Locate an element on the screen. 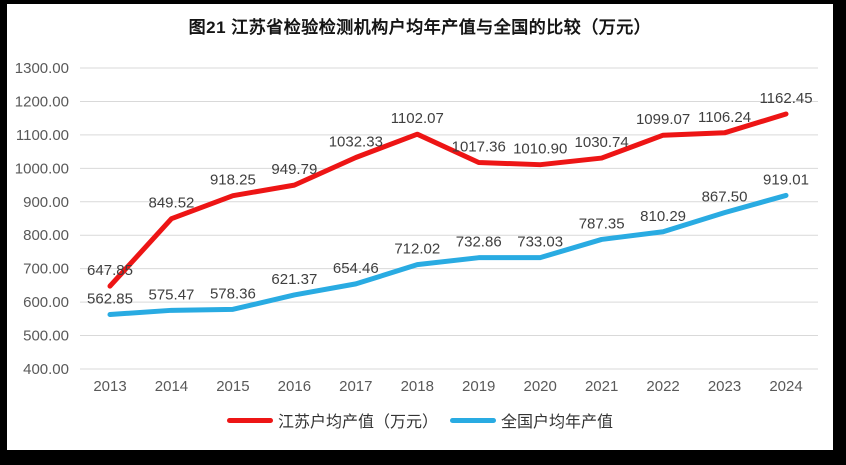 Image resolution: width=846 pixels, height=465 pixels. chart-legend: 江苏户均产值（万元） 全国户均年产值 is located at coordinates (420, 420).